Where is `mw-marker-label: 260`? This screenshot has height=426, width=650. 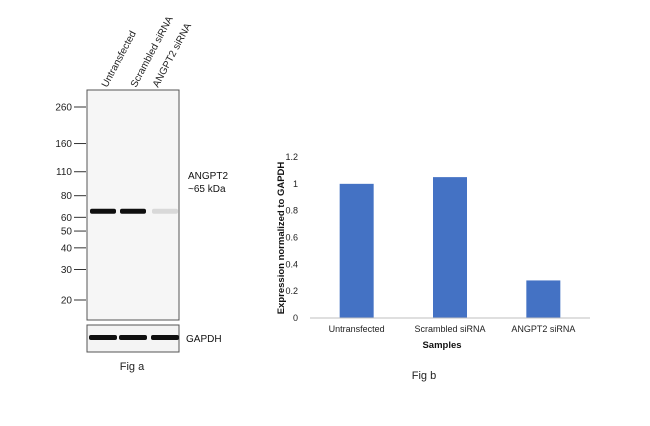
mw-marker-label: 260 is located at coordinates (63, 108).